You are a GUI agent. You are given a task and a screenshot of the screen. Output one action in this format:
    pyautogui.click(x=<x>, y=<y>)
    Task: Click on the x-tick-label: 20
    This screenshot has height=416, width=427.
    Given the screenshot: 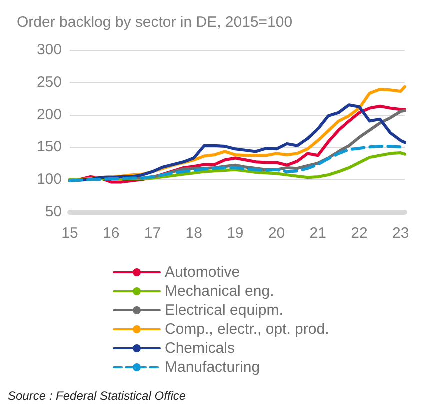 What is the action you would take?
    pyautogui.click(x=277, y=233)
    